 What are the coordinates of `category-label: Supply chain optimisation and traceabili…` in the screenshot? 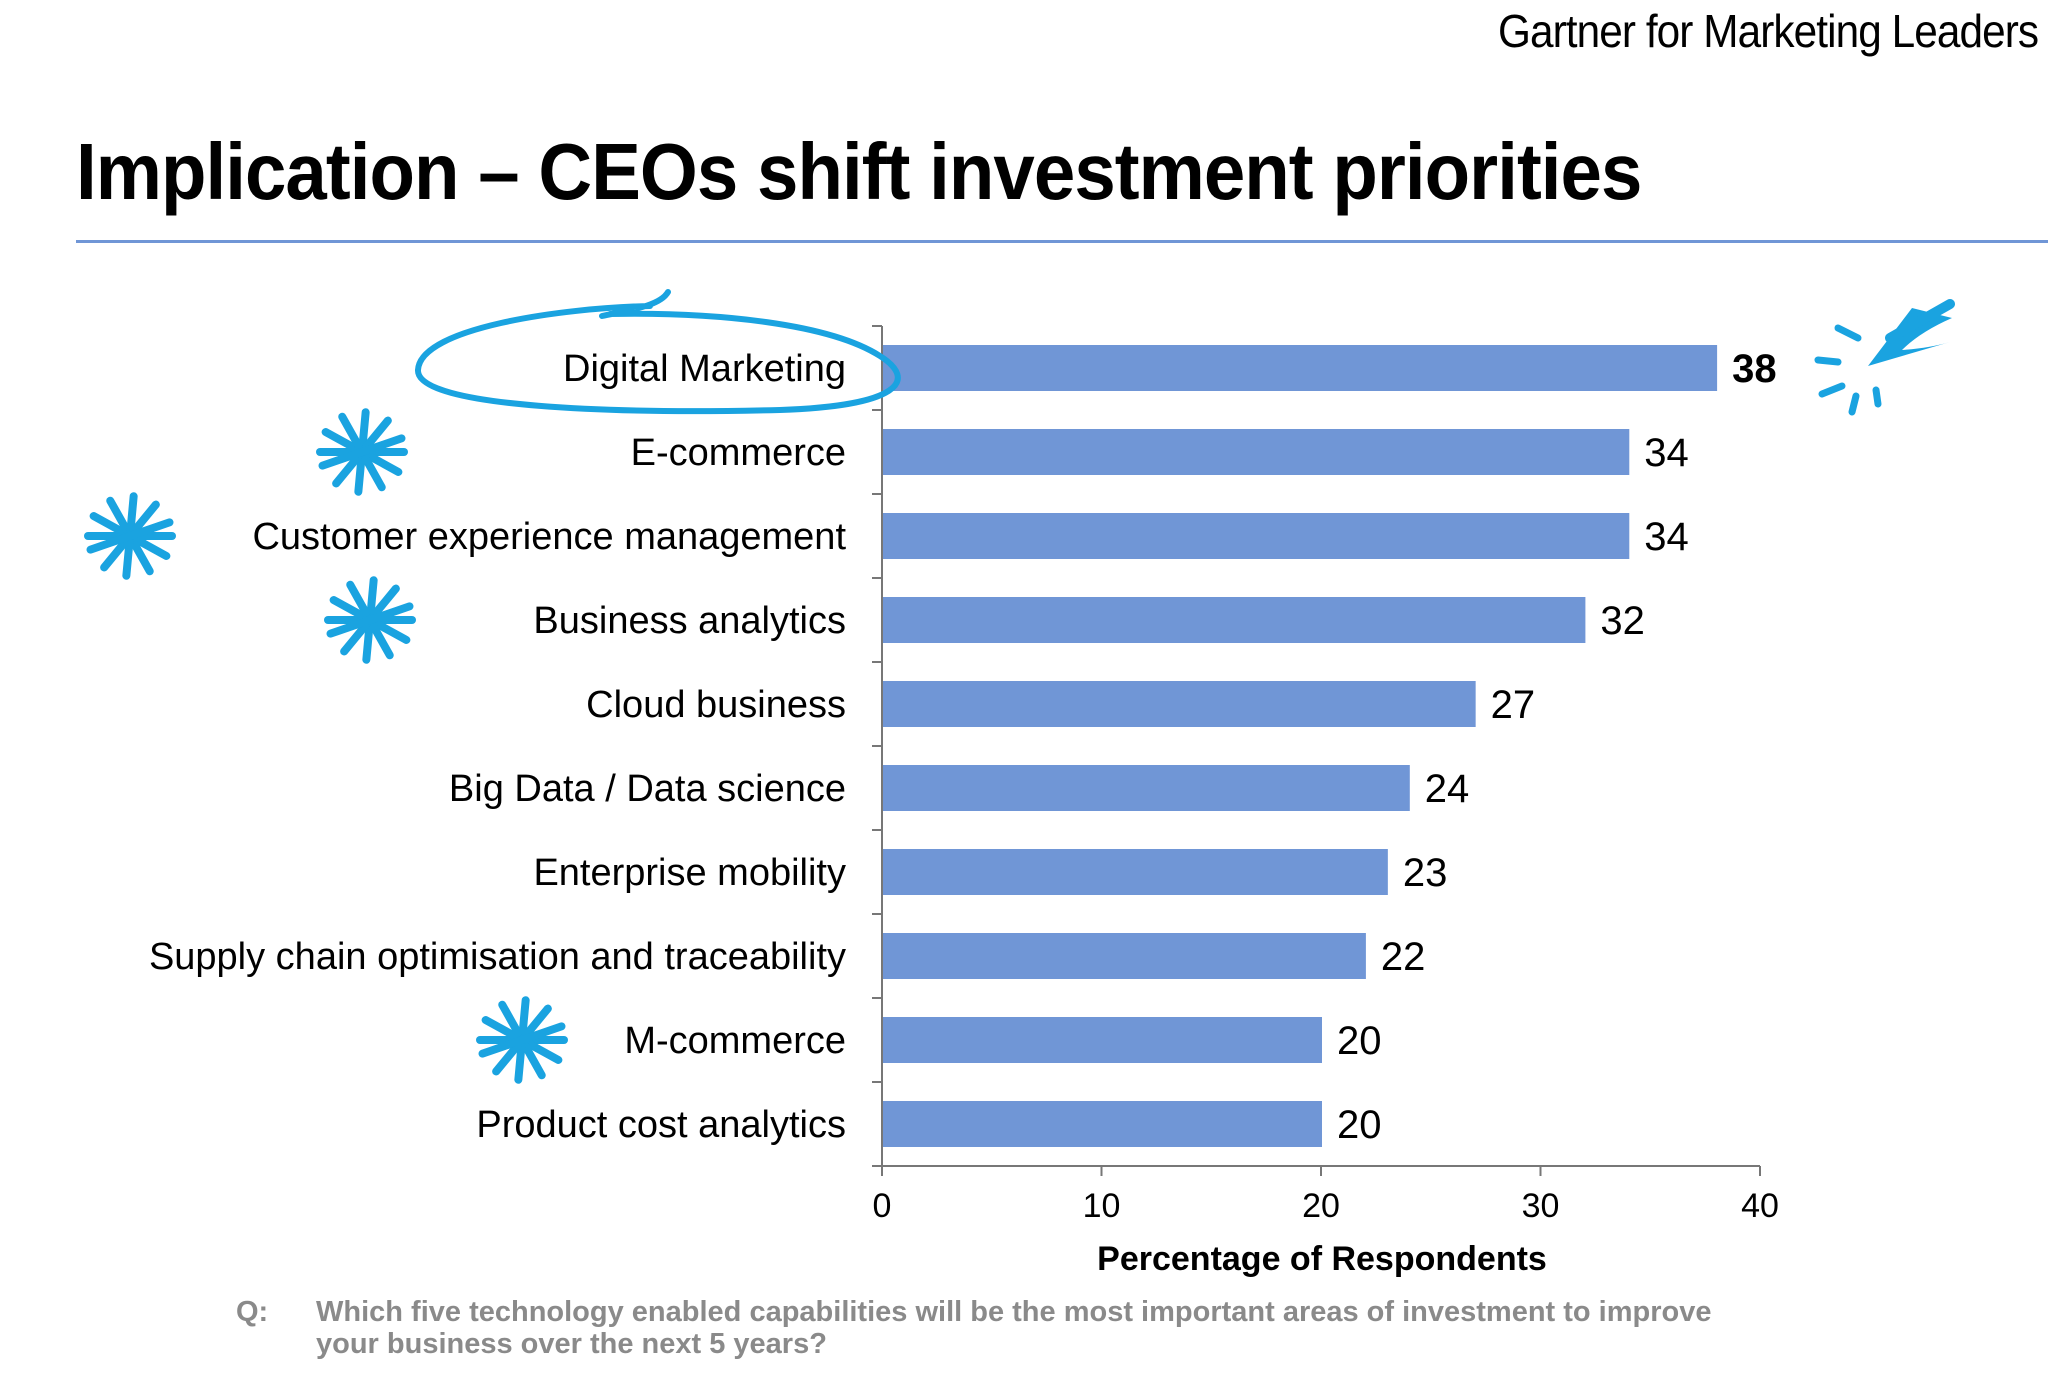 It's located at (497, 957).